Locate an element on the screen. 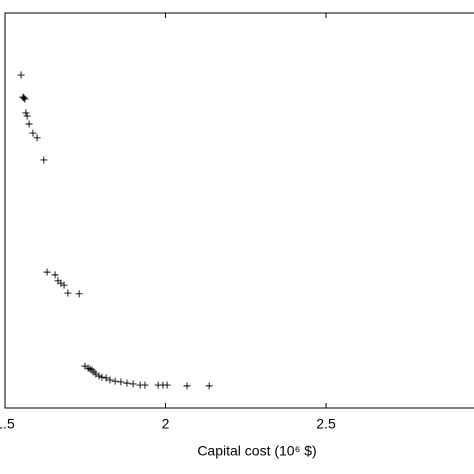  x-axis-label: Capital cost (10⁶ $) is located at coordinates (256, 451).